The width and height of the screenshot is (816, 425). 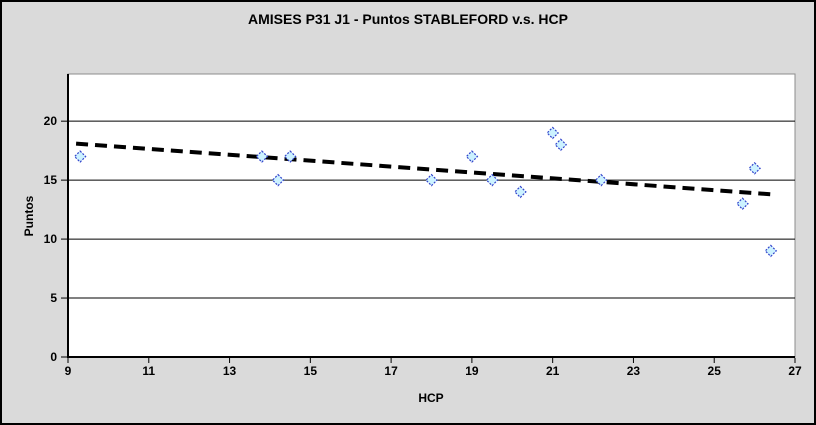 I want to click on x-tick-label: 19, so click(x=472, y=371).